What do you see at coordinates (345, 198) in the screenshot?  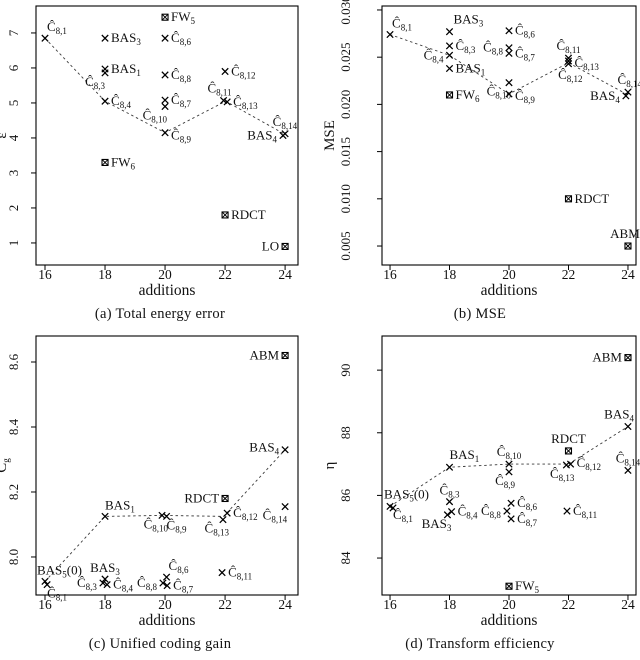 I see `y-tick-label: 0.010` at bounding box center [345, 198].